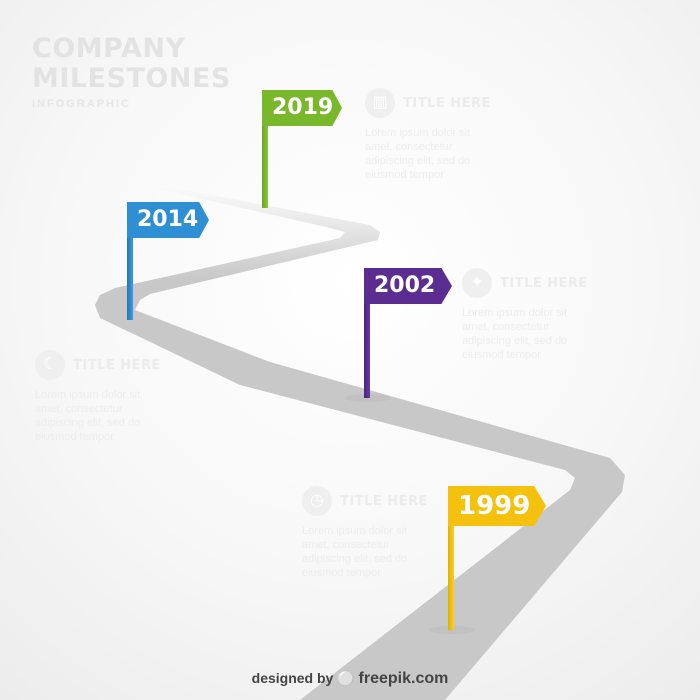 The width and height of the screenshot is (700, 700). I want to click on flag-banner-2002: 2002, so click(408, 286).